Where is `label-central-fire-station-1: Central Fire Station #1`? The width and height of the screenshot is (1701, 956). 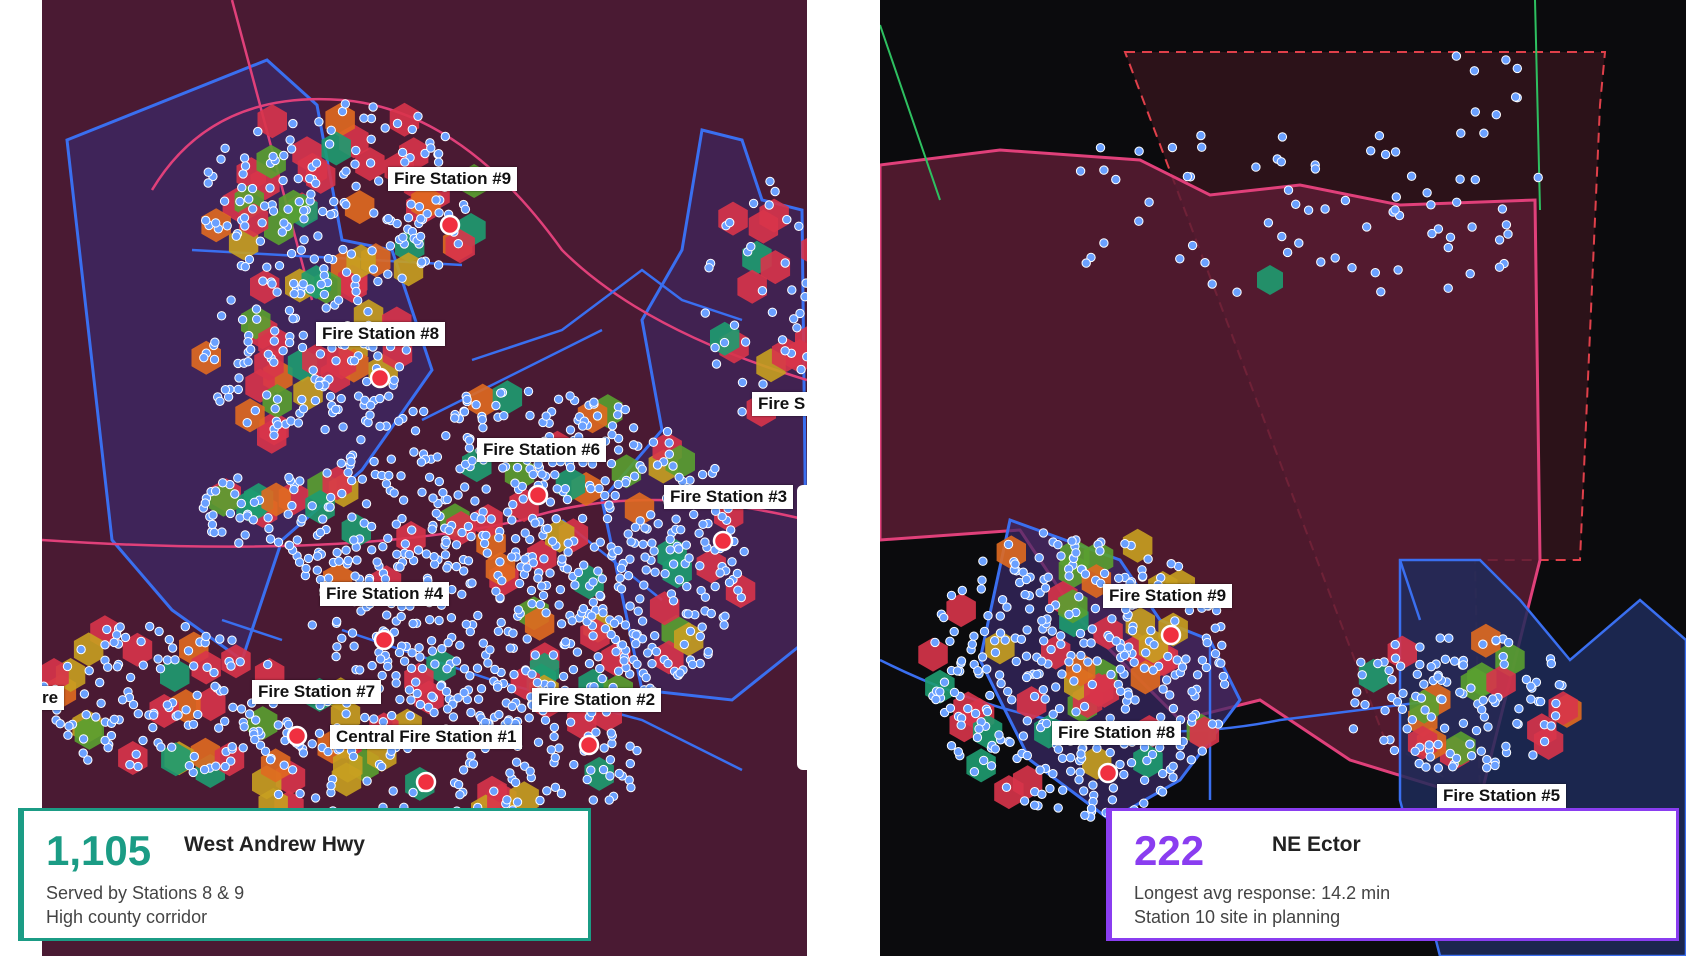 label-central-fire-station-1: Central Fire Station #1 is located at coordinates (426, 737).